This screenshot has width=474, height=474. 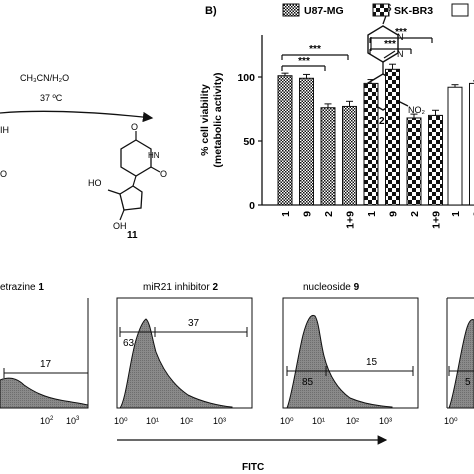 What do you see at coordinates (132, 235) in the screenshot?
I see `compound-11-label: 11` at bounding box center [132, 235].